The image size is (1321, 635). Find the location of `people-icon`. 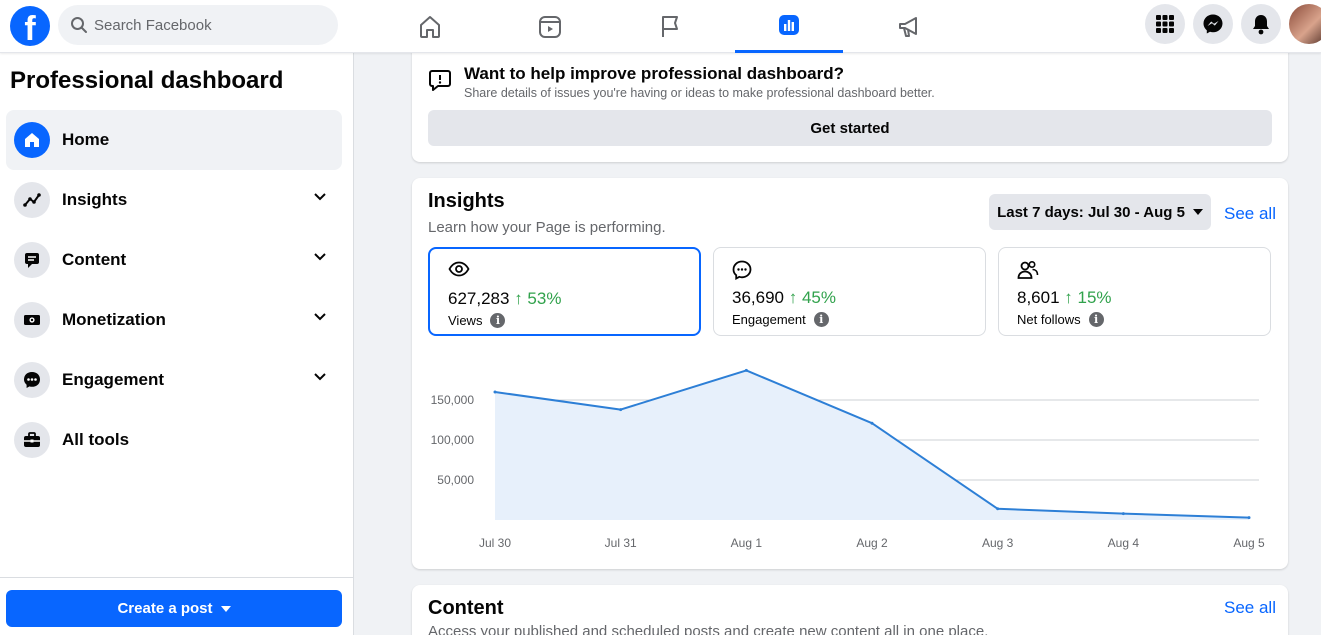

people-icon is located at coordinates (1028, 269).